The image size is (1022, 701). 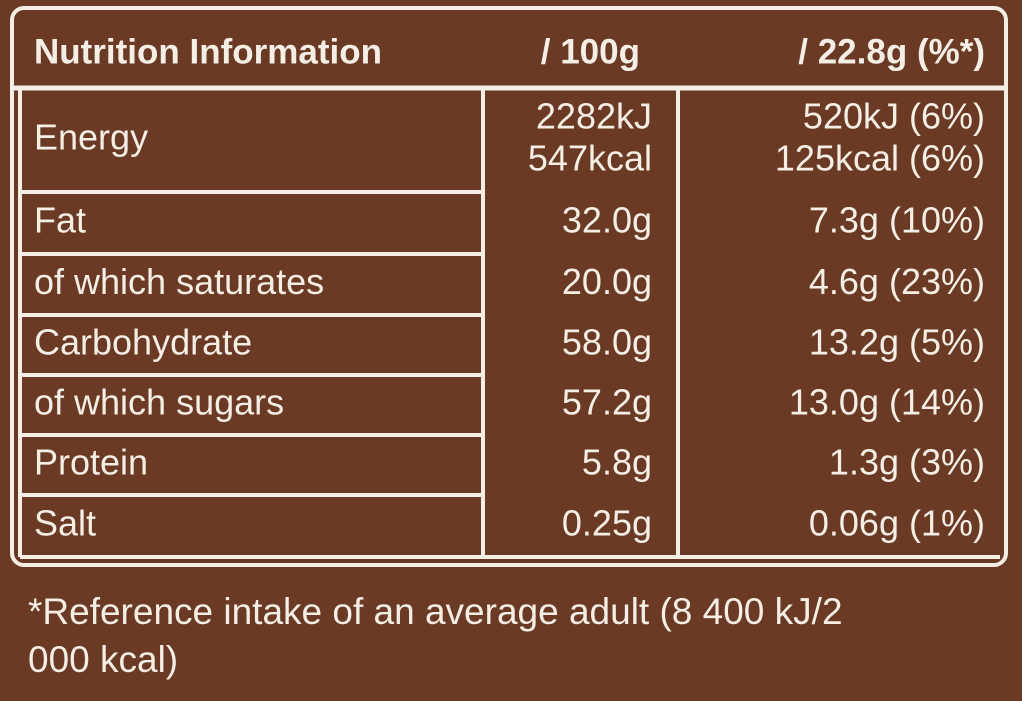 I want to click on header-cell: / 22.8g (%*), so click(x=891, y=51).